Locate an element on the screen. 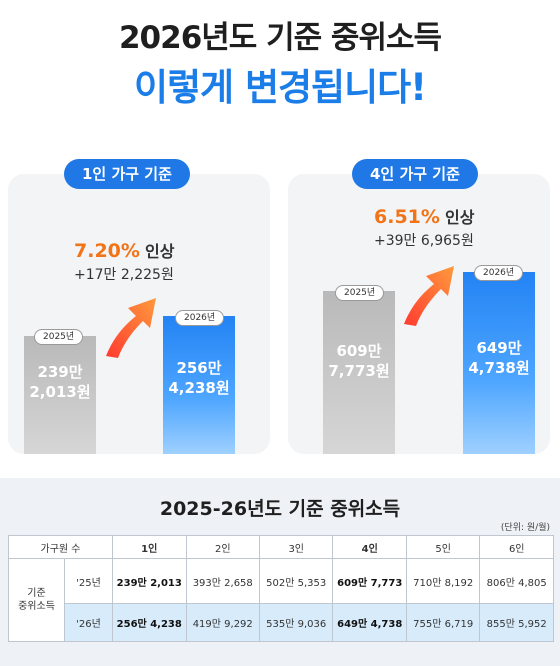 This screenshot has height=666, width=560. table-cell: 649만 4,738 is located at coordinates (369, 622).